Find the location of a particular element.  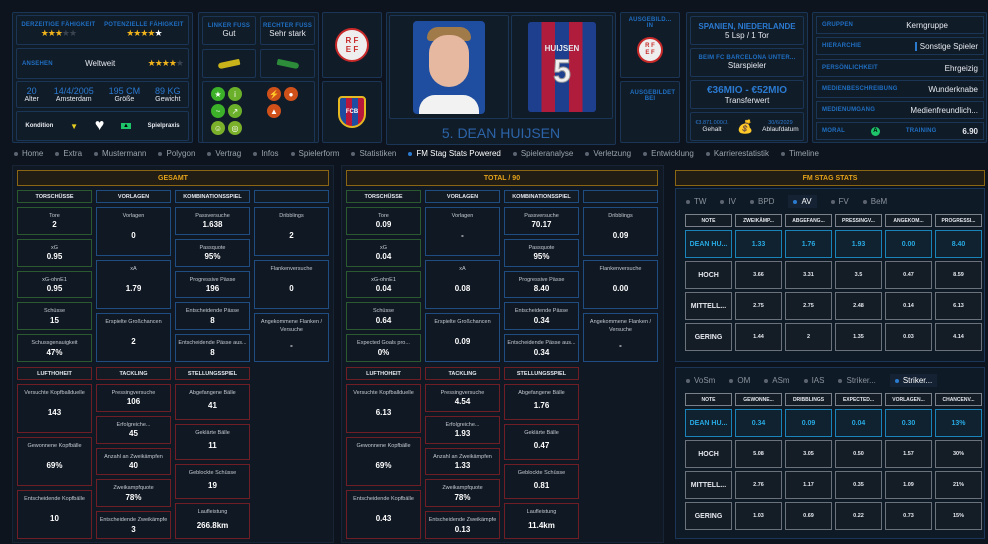

table-cell: 0.47 is located at coordinates (908, 275).